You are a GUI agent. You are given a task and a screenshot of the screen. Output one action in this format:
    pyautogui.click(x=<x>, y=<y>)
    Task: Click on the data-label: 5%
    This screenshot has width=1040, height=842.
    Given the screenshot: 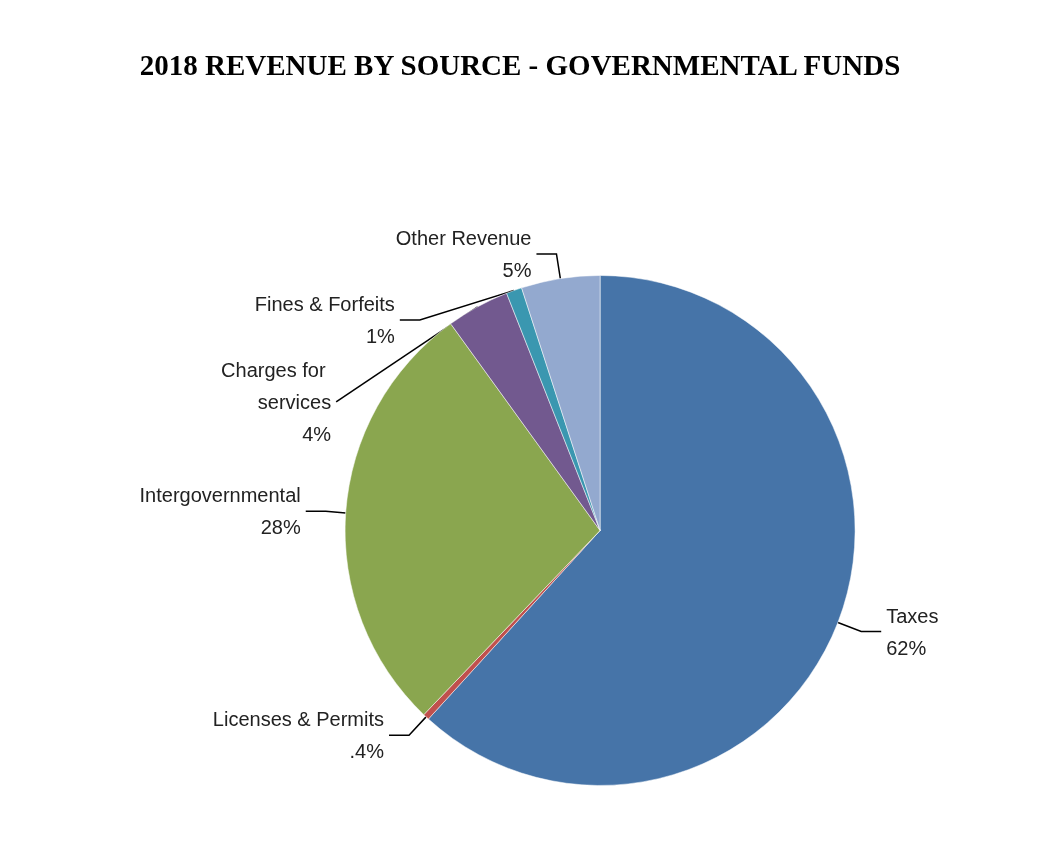 What is the action you would take?
    pyautogui.click(x=517, y=269)
    